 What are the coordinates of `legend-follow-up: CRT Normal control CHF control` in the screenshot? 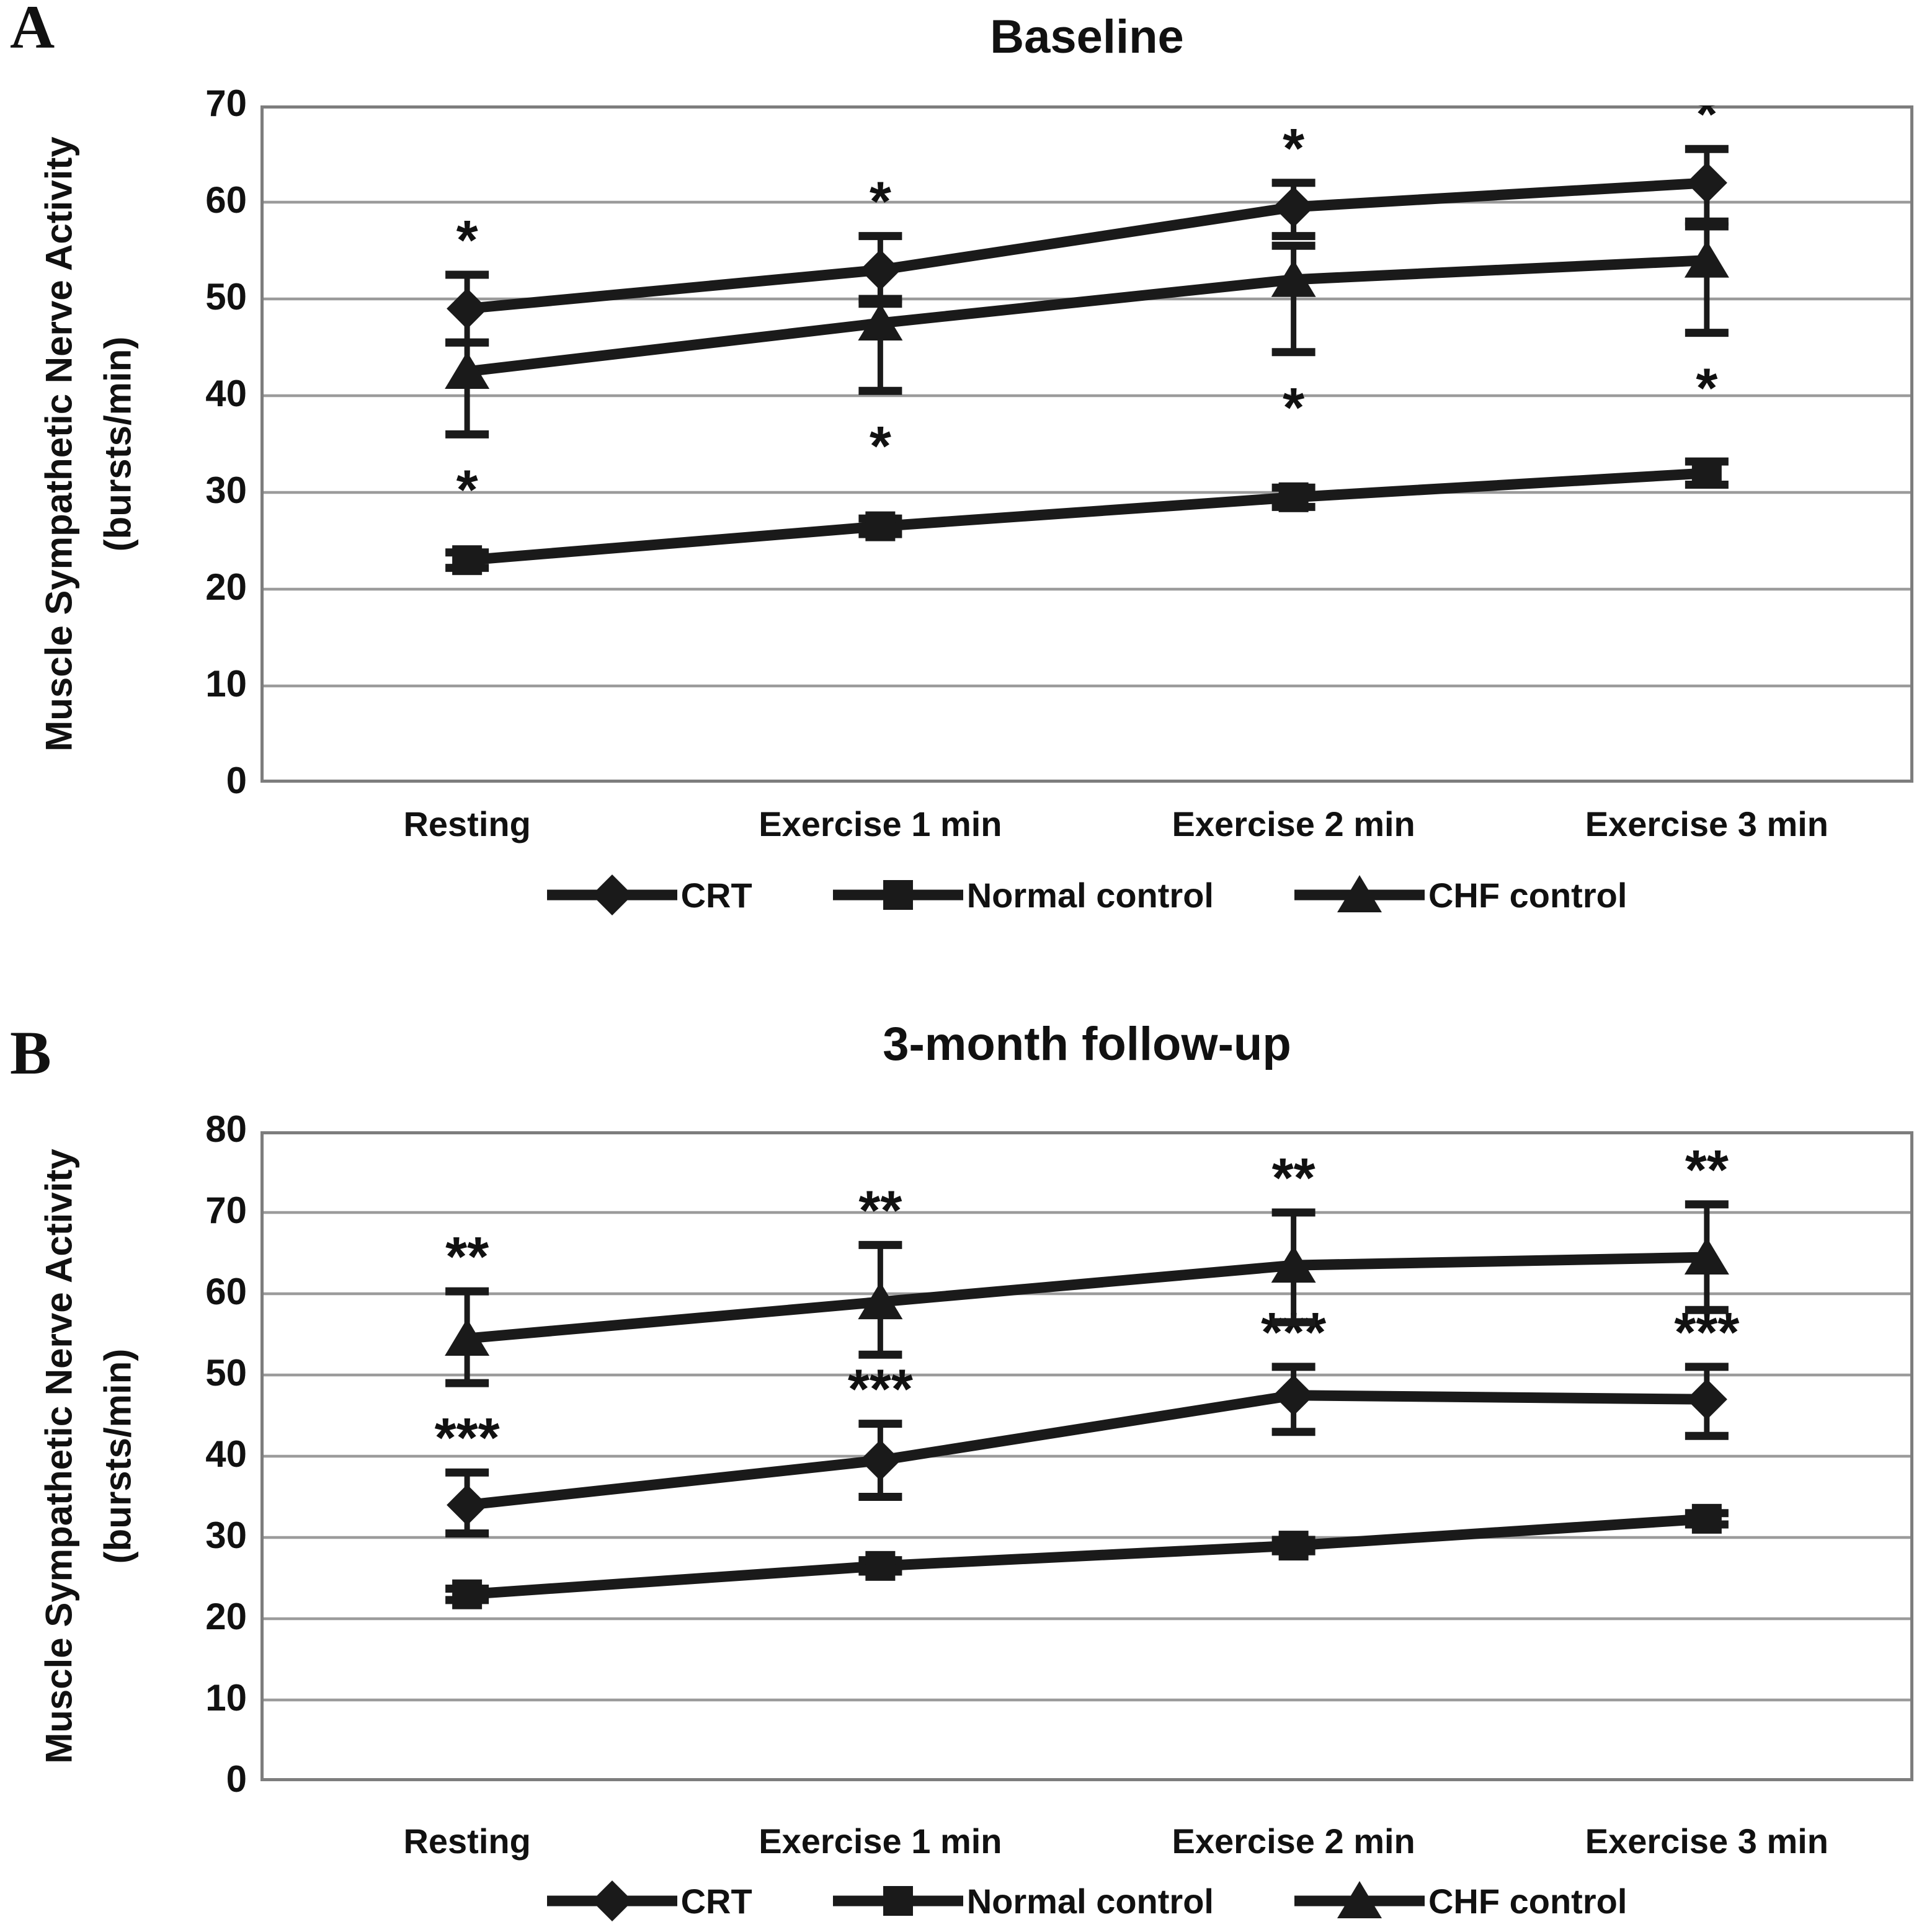 It's located at (1087, 1898).